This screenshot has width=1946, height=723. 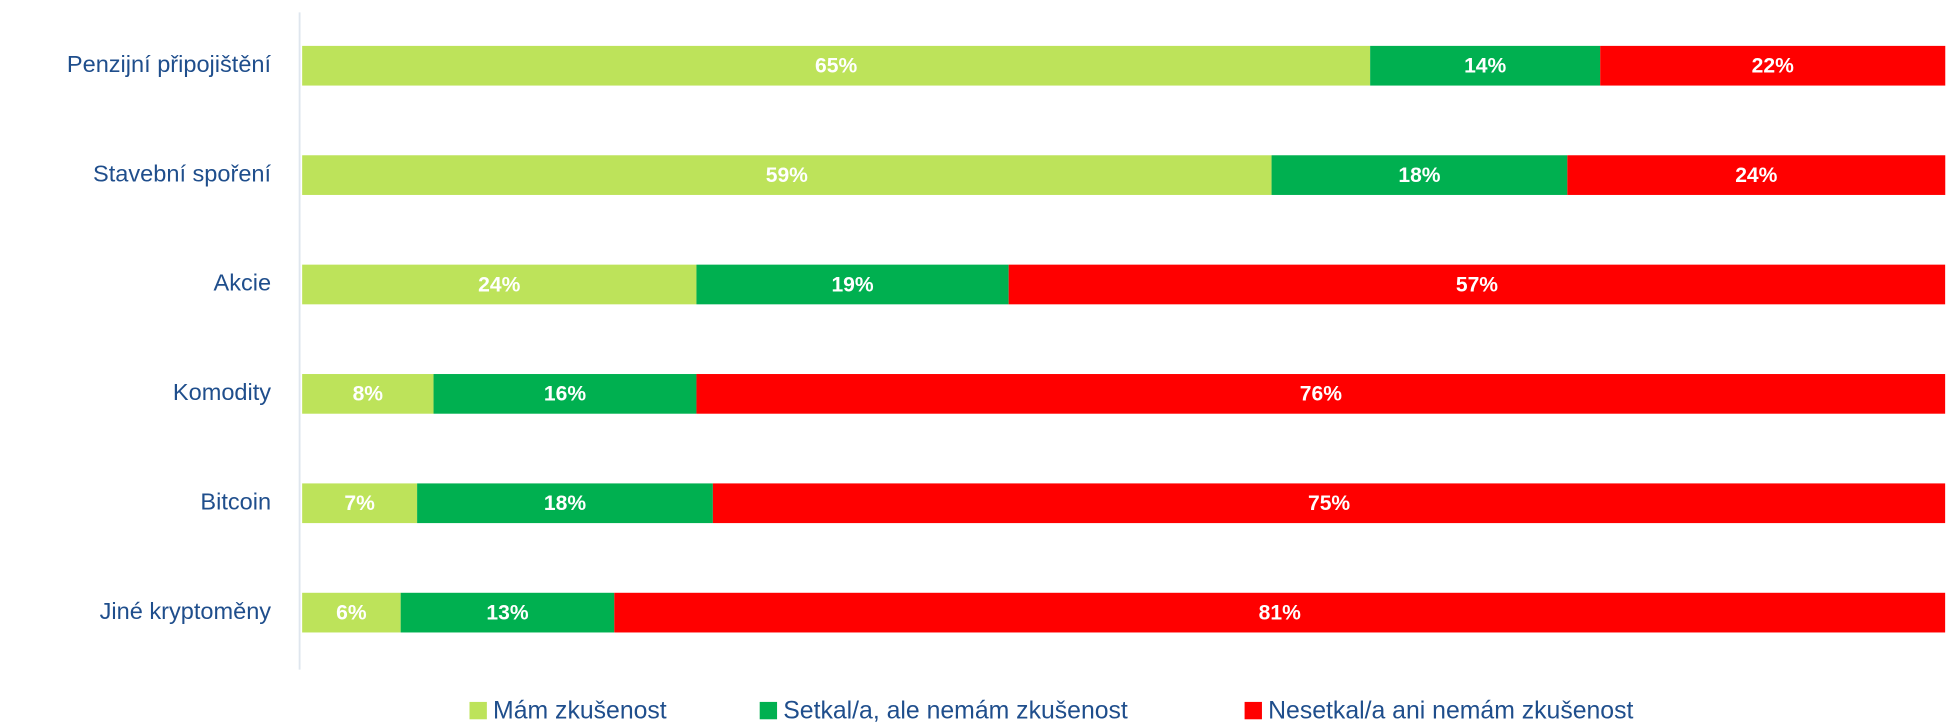 What do you see at coordinates (235, 501) in the screenshot?
I see `category-label: Bitcoin` at bounding box center [235, 501].